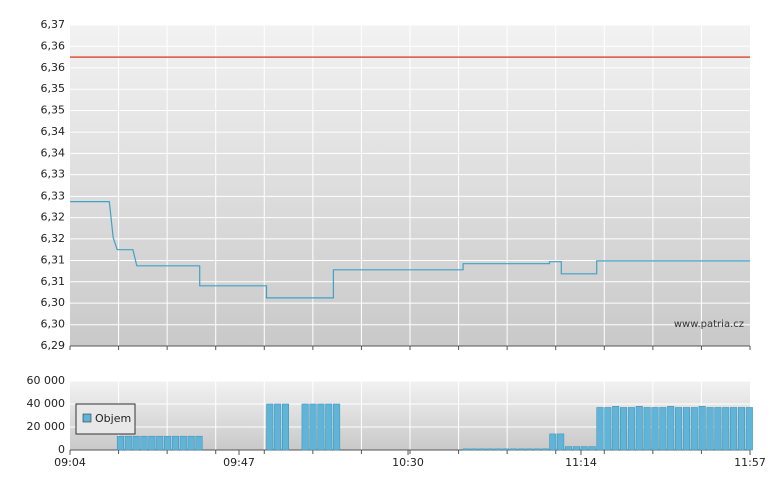 The width and height of the screenshot is (780, 490). Describe the element at coordinates (53, 345) in the screenshot. I see `y-tick-label: 6,29` at that location.